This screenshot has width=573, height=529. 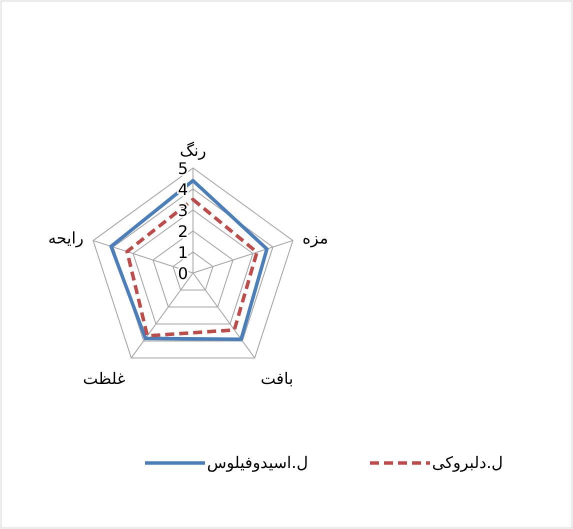 I want to click on category: مزه, so click(x=315, y=238).